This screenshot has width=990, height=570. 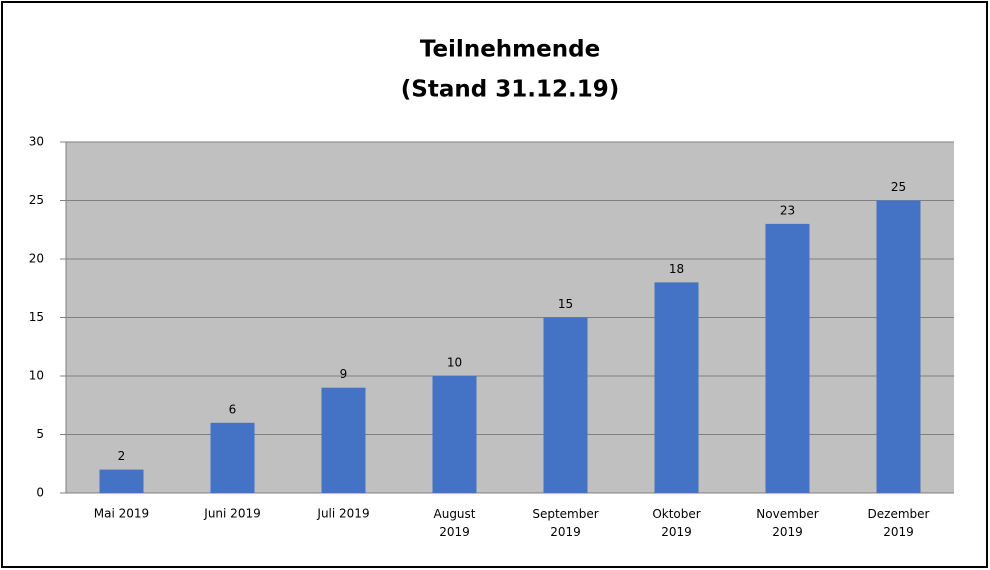 I want to click on x-tick-label: Juni 2019, so click(x=231, y=514).